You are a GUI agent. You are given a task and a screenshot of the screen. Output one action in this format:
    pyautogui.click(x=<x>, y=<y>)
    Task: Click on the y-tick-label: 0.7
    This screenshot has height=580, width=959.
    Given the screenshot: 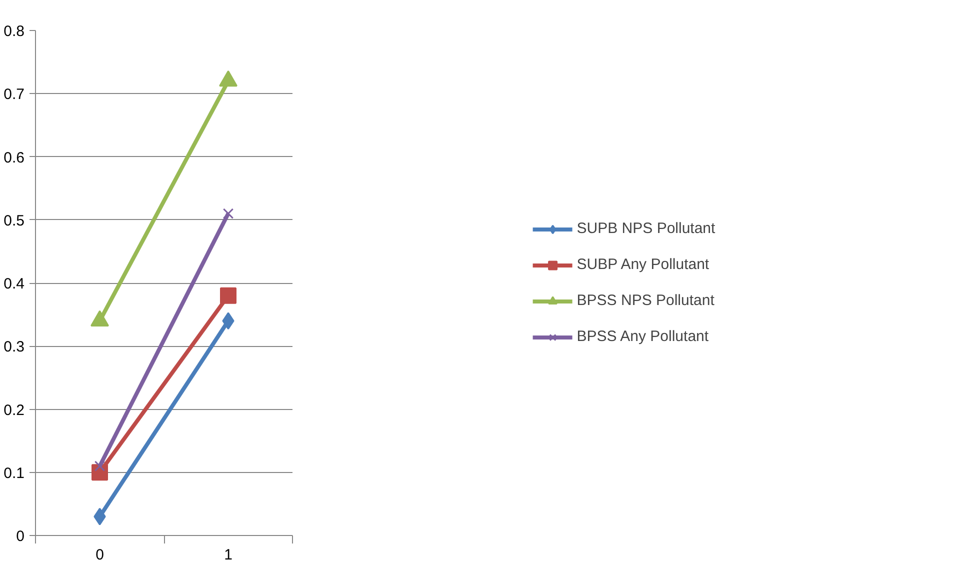 What is the action you would take?
    pyautogui.click(x=14, y=95)
    